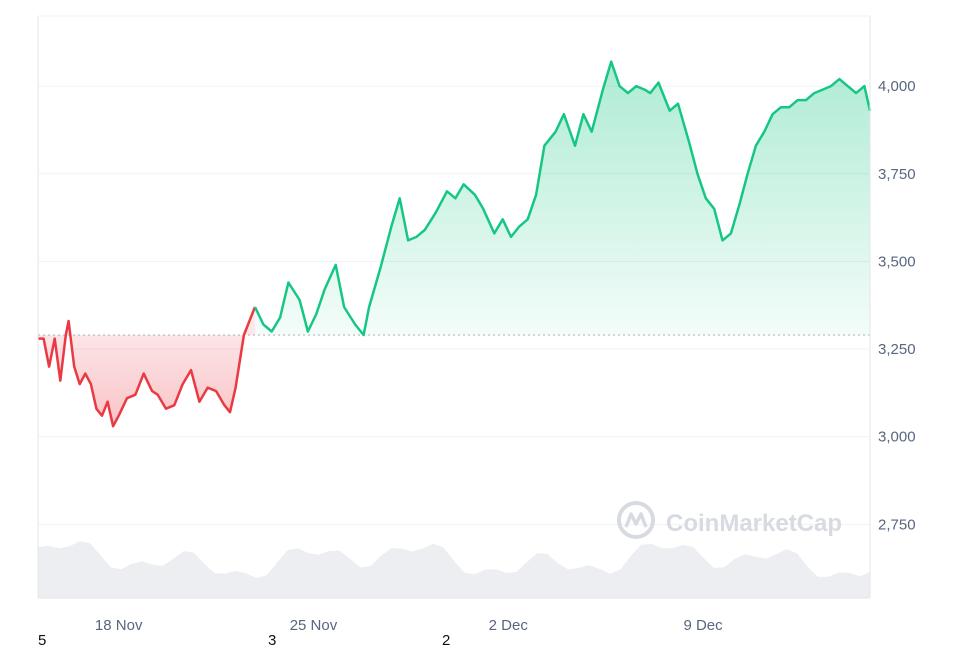  Describe the element at coordinates (703, 625) in the screenshot. I see `x-tick-label-3: 9 Dec` at that location.